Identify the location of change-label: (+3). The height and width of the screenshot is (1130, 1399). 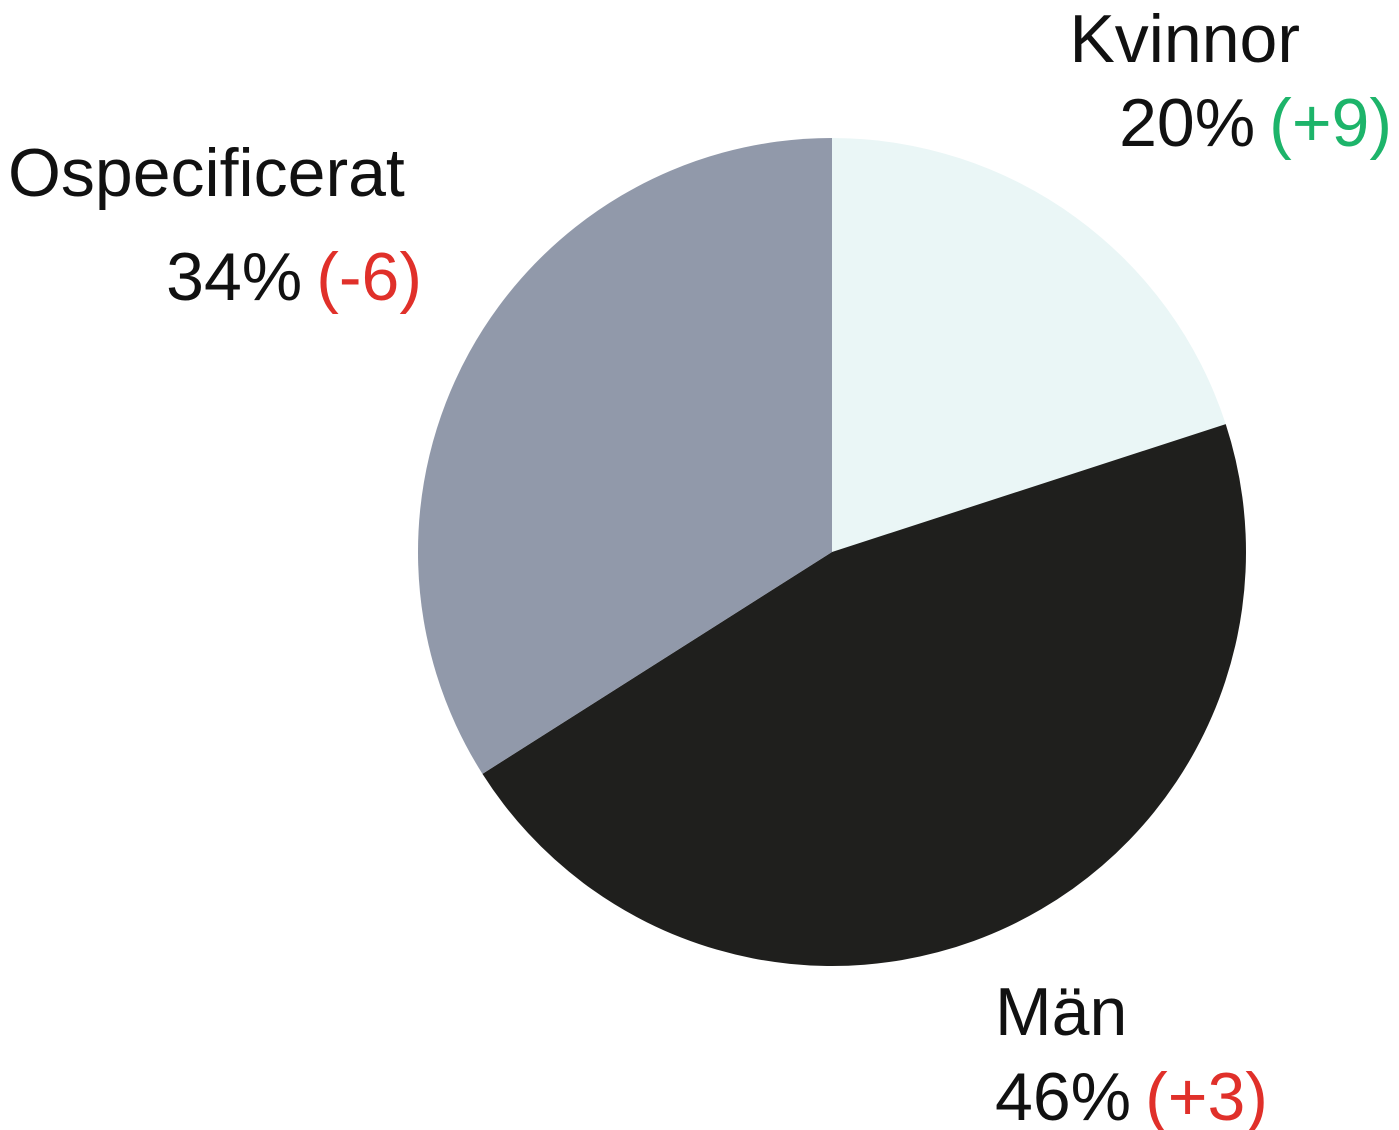
(1206, 1094).